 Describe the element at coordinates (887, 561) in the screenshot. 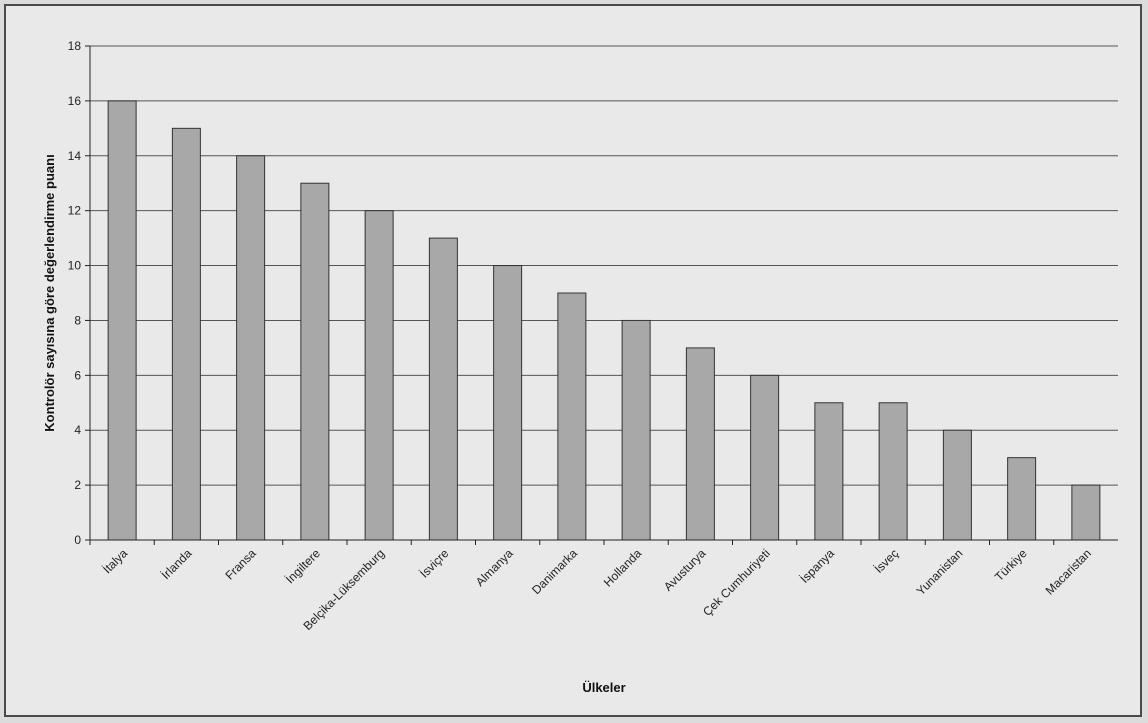

I see `x-tick-label: İsveç` at that location.